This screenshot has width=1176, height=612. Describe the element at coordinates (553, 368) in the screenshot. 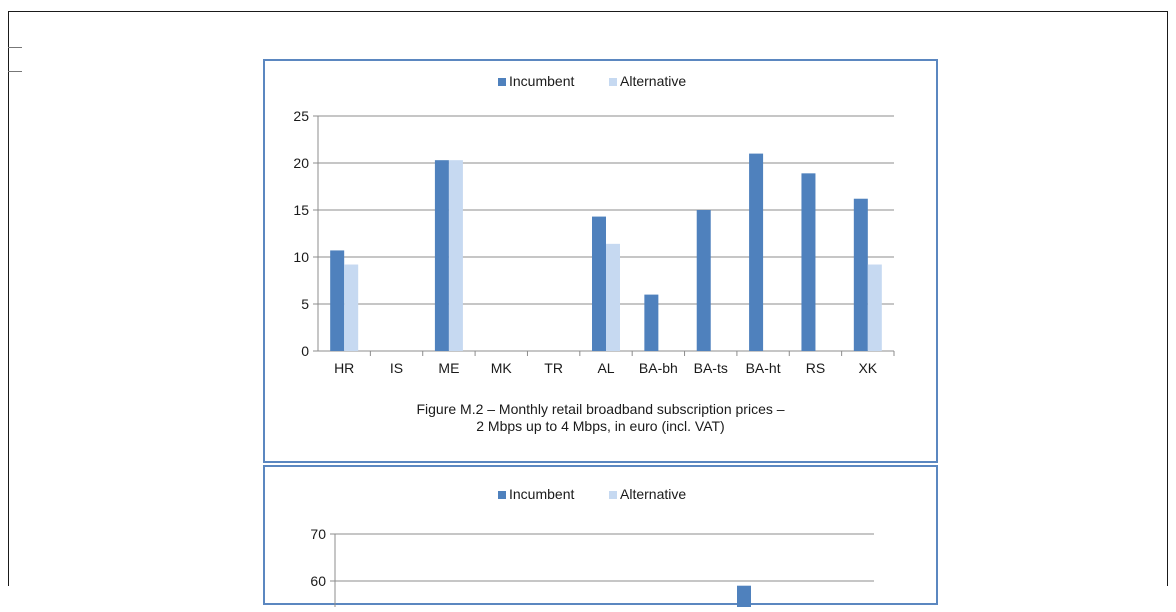

I see `x-tick-label: TR` at that location.